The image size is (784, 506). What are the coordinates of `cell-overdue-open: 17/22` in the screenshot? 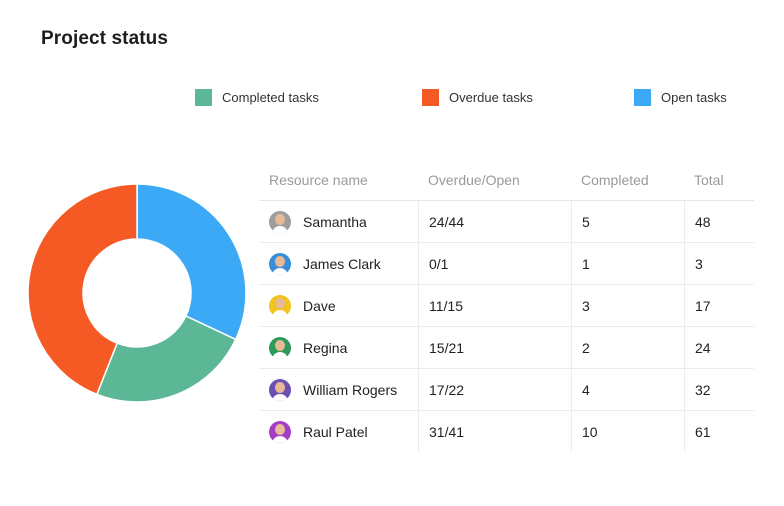 It's located at (494, 389).